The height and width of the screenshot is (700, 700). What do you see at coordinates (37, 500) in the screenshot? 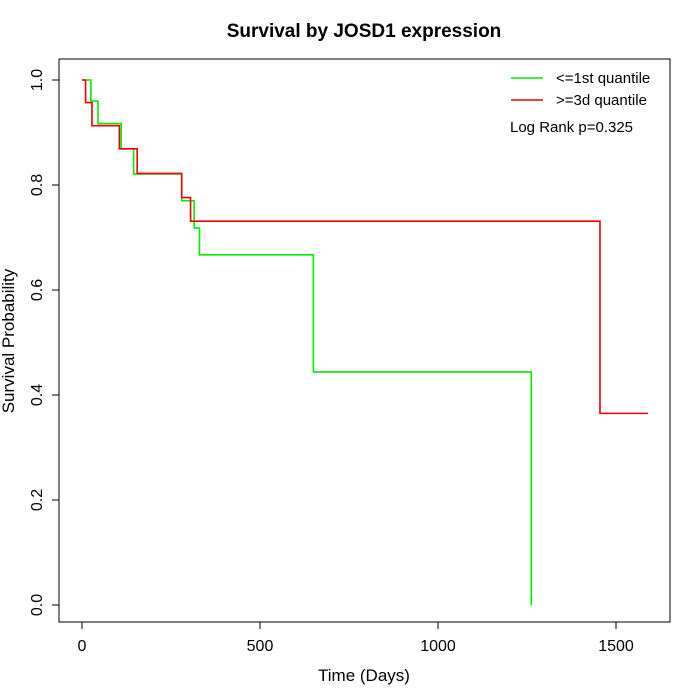
I see `y-tick-label: 0.2` at bounding box center [37, 500].